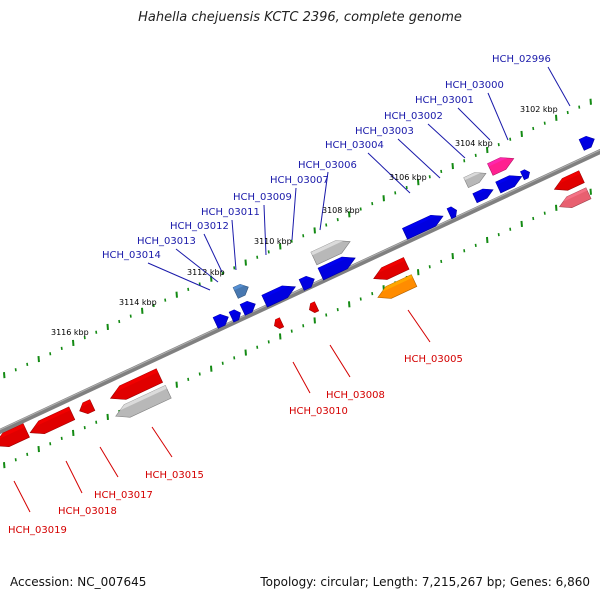 This screenshot has height=600, width=600. Describe the element at coordinates (273, 241) in the screenshot. I see `kbp-tick-label: 3110 kbp` at that location.